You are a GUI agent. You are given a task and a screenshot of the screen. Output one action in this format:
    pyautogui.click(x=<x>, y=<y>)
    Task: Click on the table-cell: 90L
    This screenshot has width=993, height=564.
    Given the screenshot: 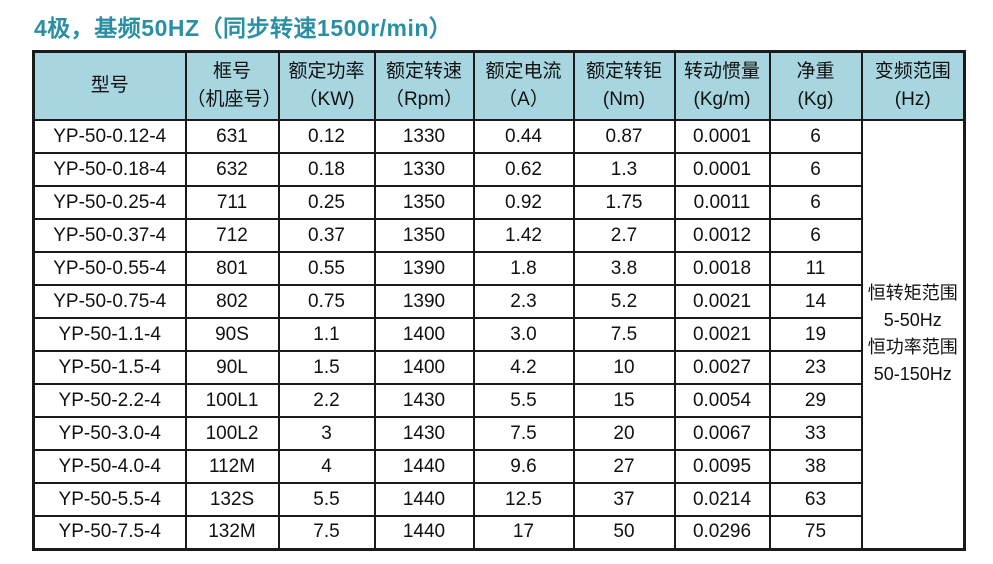 What is the action you would take?
    pyautogui.click(x=232, y=367)
    